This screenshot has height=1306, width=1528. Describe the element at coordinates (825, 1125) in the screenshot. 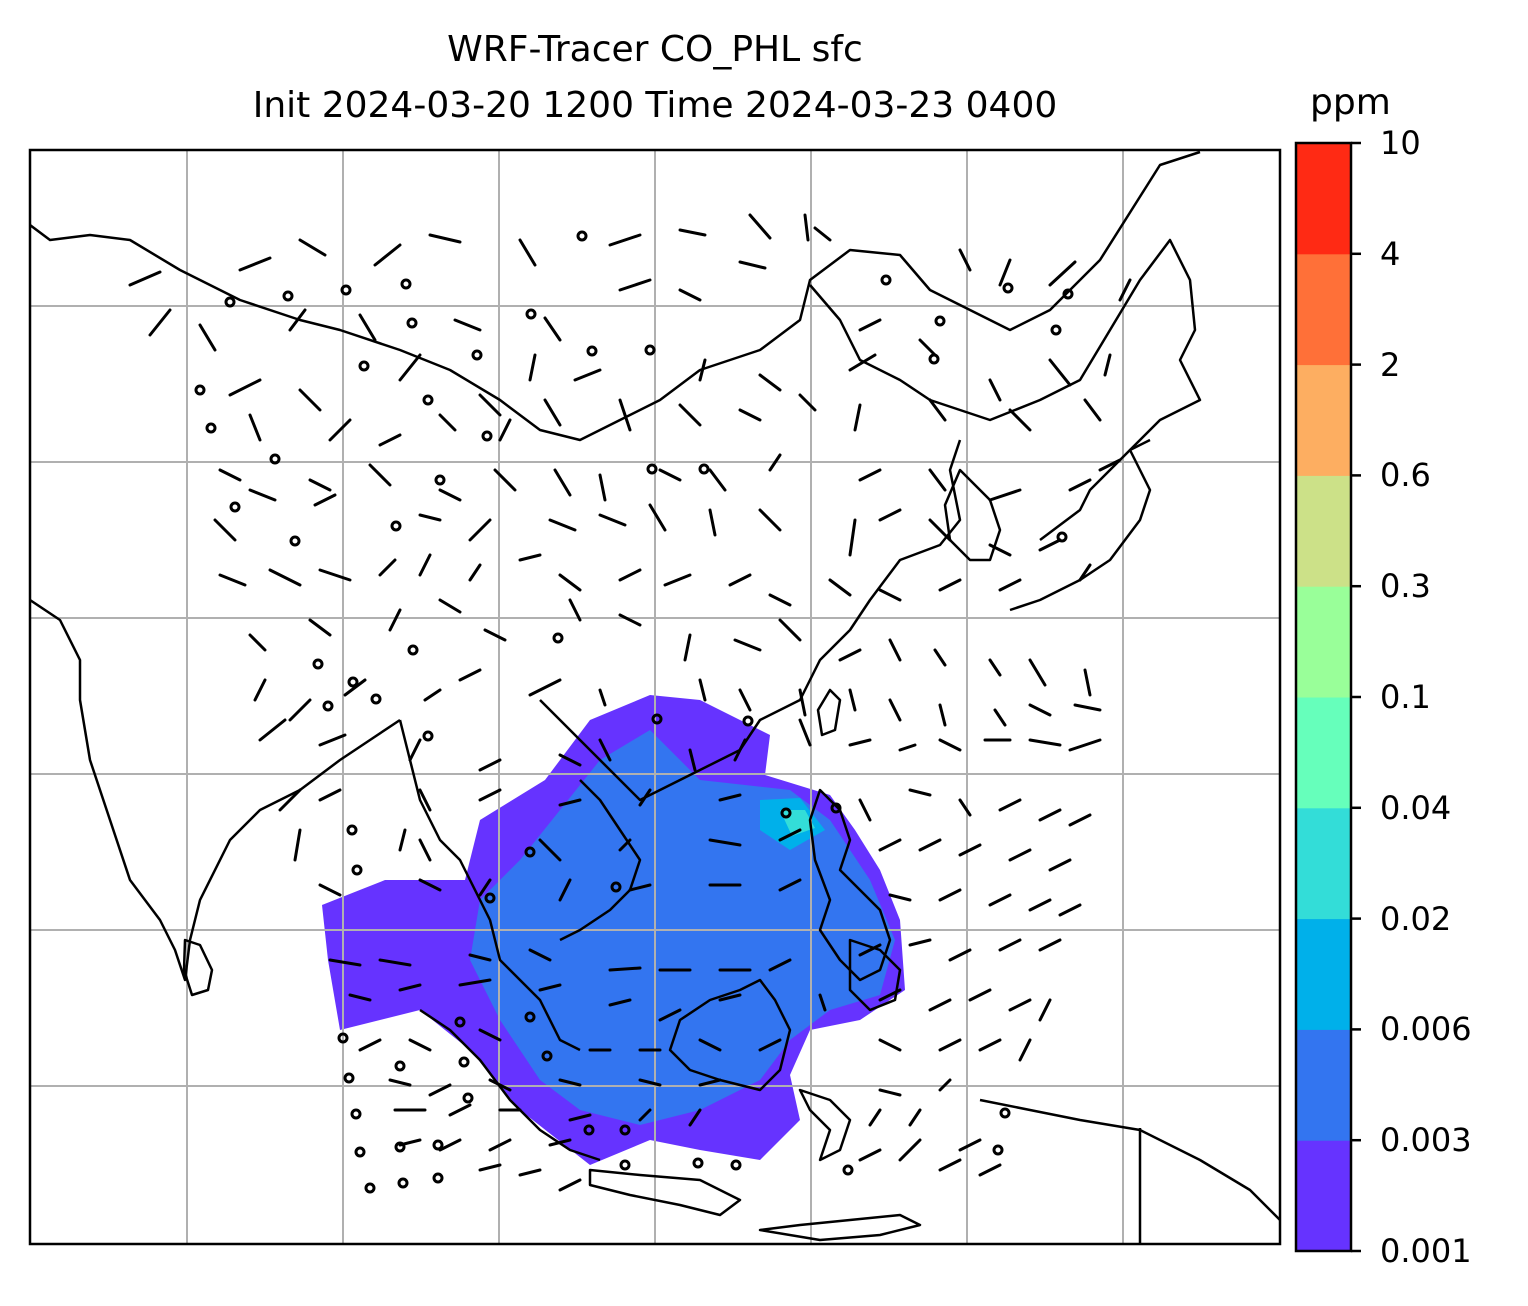

I see `coastline-sulawesi` at that location.